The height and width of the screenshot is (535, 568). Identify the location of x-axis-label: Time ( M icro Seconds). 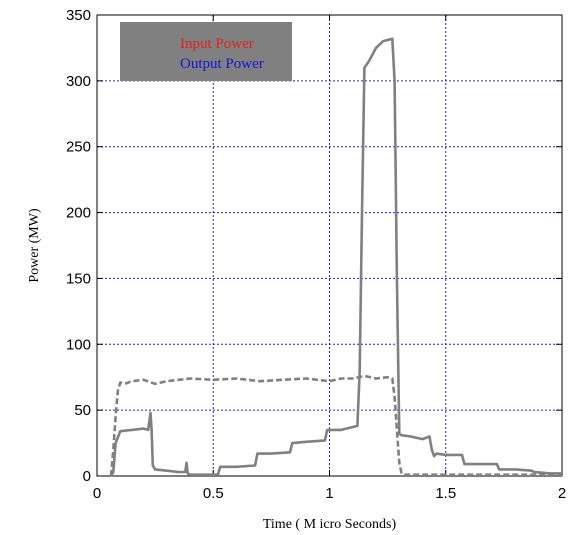
(330, 524).